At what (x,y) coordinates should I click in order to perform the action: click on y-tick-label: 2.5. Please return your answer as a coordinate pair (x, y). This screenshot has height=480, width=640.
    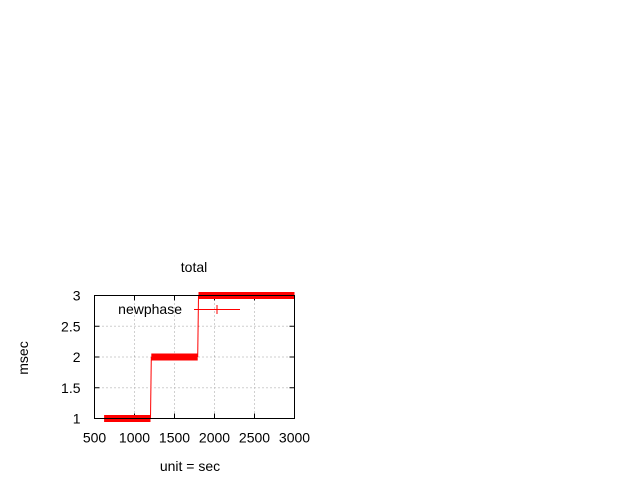
    Looking at the image, I should click on (71, 326).